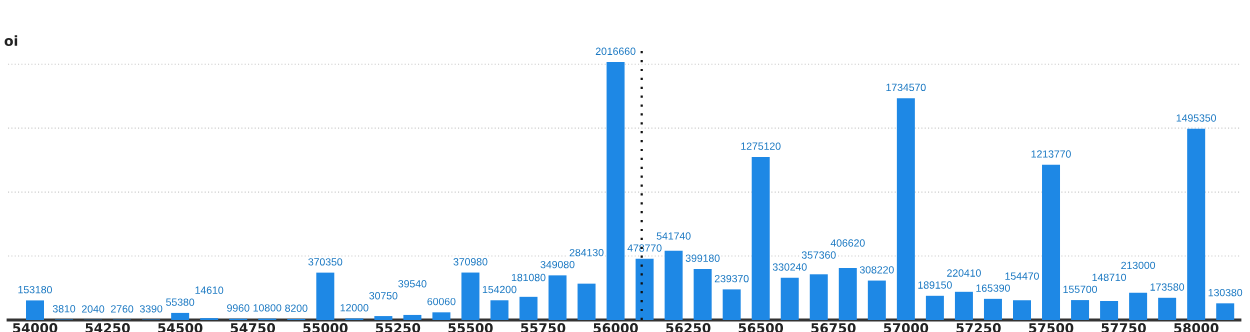 The height and width of the screenshot is (332, 1250). What do you see at coordinates (93, 309) in the screenshot?
I see `data-label: 2040` at bounding box center [93, 309].